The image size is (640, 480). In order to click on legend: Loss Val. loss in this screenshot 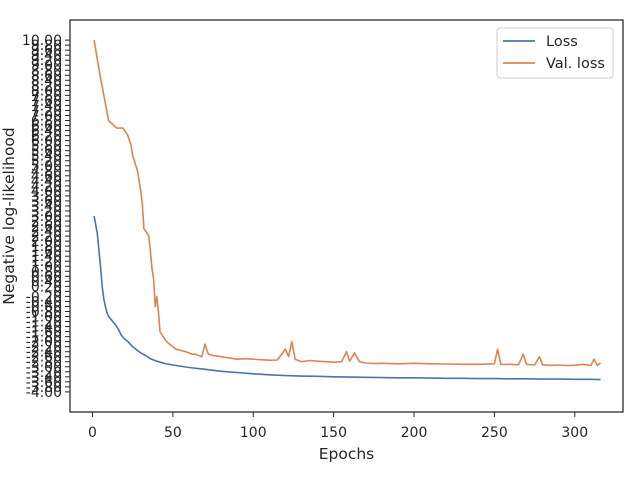, I will do `click(555, 53)`.